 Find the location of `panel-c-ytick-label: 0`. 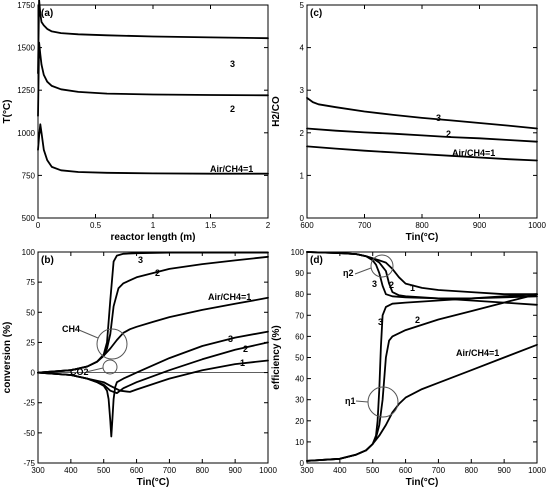

panel-c-ytick-label: 0 is located at coordinates (302, 218).